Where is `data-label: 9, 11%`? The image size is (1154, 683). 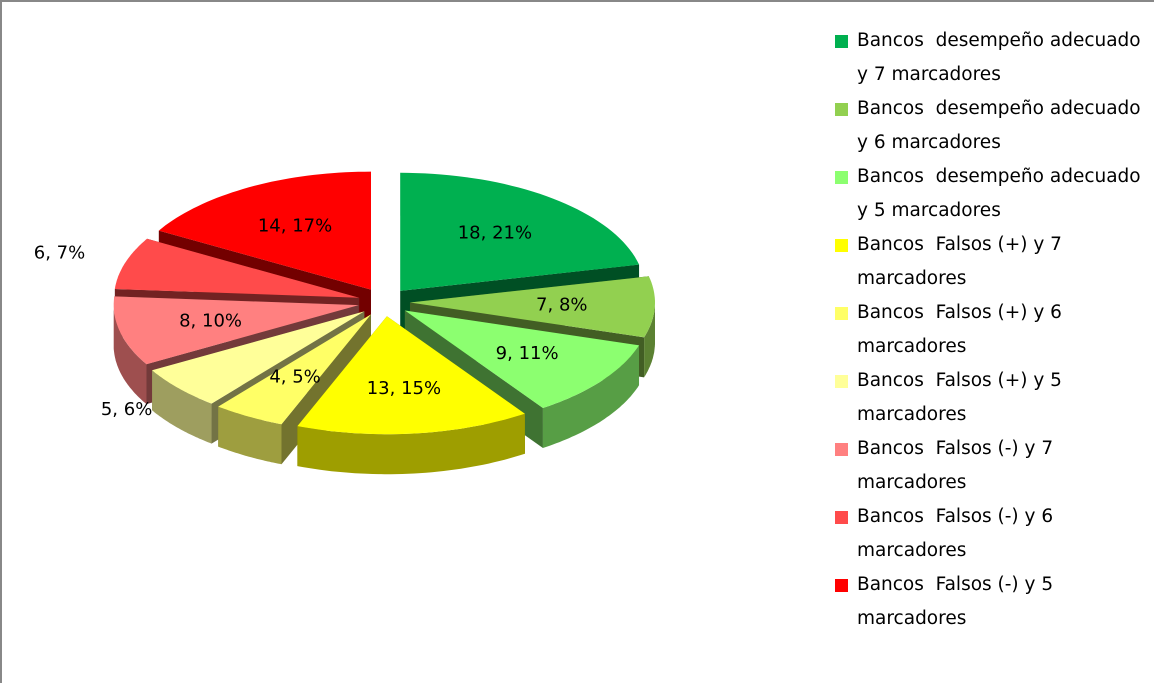
data-label: 9, 11% is located at coordinates (527, 353).